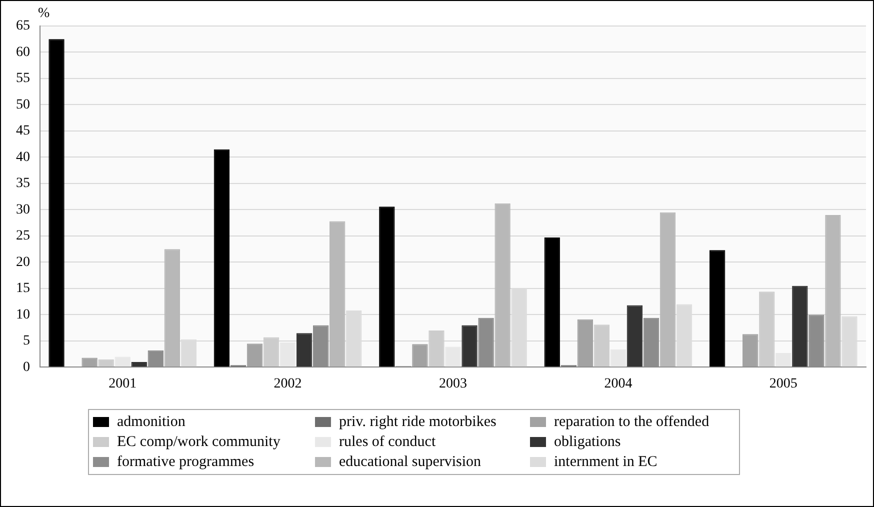 This screenshot has width=874, height=507. What do you see at coordinates (288, 384) in the screenshot?
I see `x-tick-label: 2002` at bounding box center [288, 384].